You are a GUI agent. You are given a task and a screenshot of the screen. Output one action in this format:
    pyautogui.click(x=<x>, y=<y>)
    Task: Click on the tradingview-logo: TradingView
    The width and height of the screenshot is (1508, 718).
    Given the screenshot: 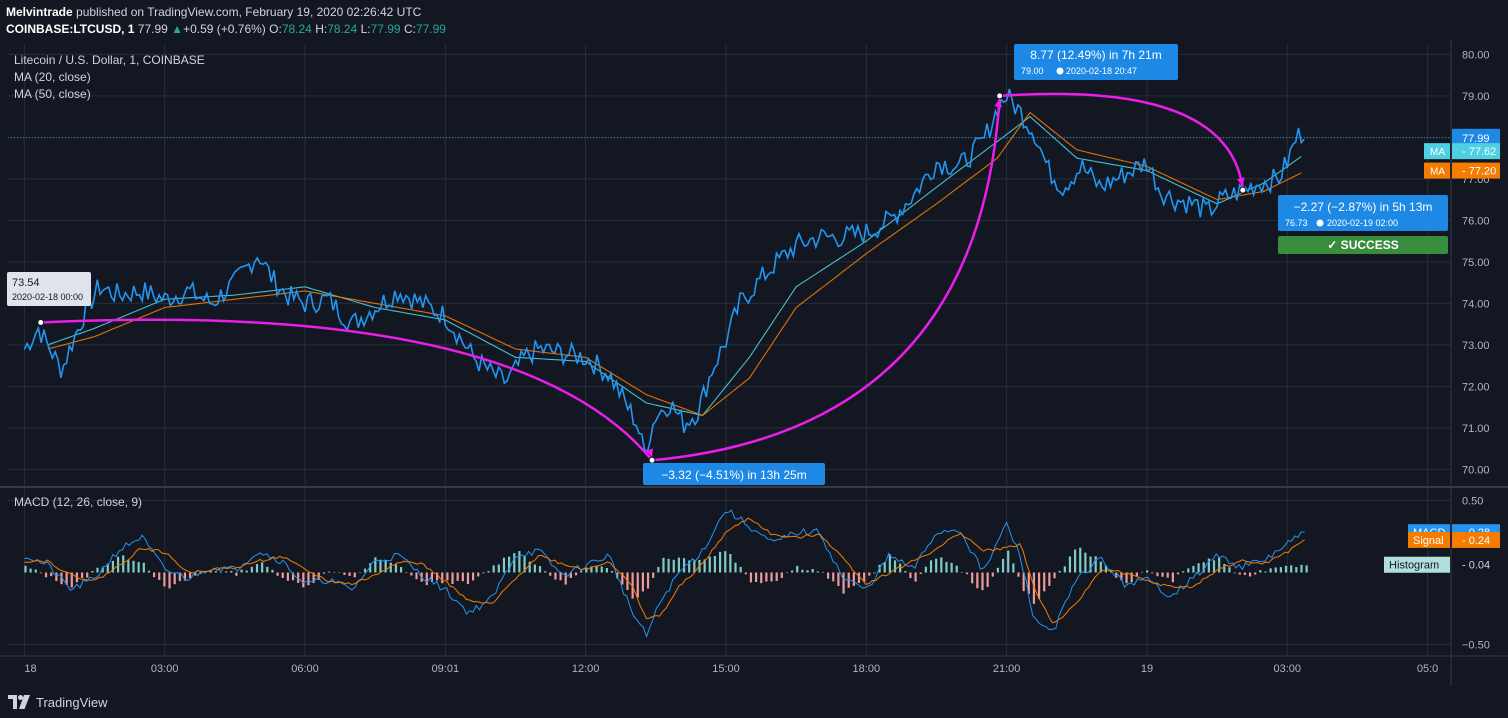 What is the action you would take?
    pyautogui.click(x=58, y=702)
    